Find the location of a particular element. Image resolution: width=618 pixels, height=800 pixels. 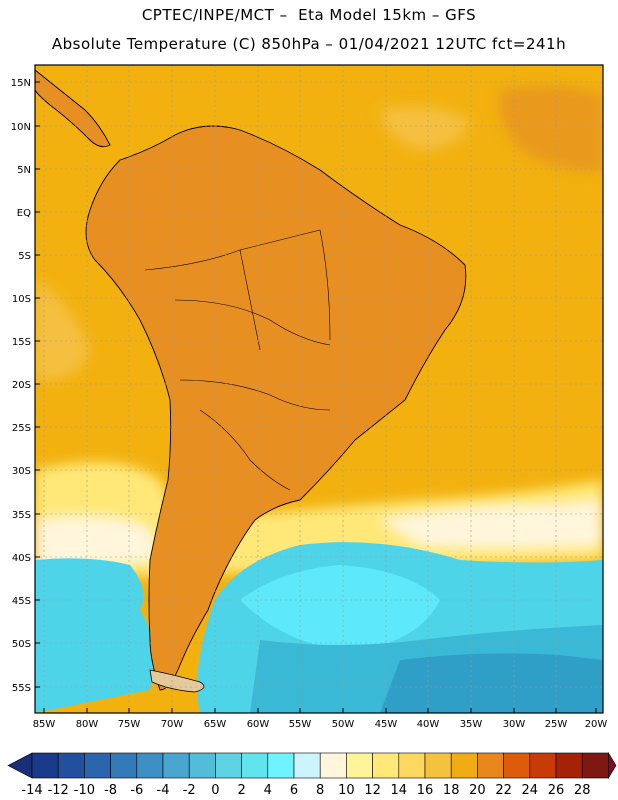

lon-label: 65W is located at coordinates (215, 724).